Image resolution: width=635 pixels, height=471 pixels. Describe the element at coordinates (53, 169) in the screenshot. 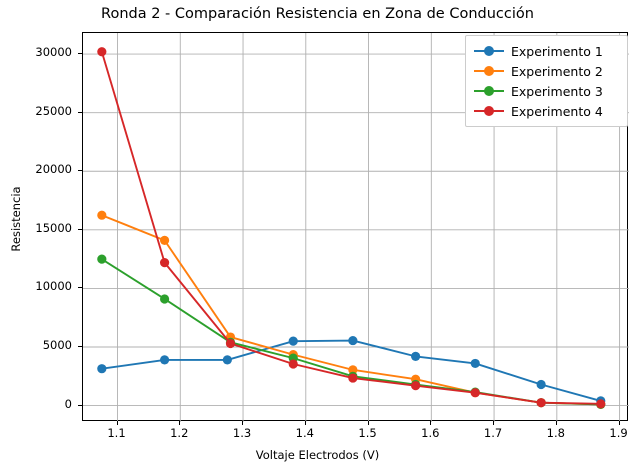

I see `y-tick-label: 20000` at that location.